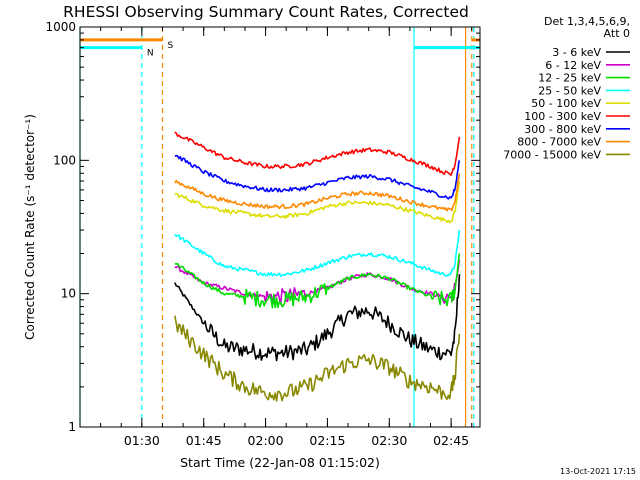 This screenshot has height=480, width=640. What do you see at coordinates (142, 440) in the screenshot?
I see `x-tick-label: 01:30` at bounding box center [142, 440].